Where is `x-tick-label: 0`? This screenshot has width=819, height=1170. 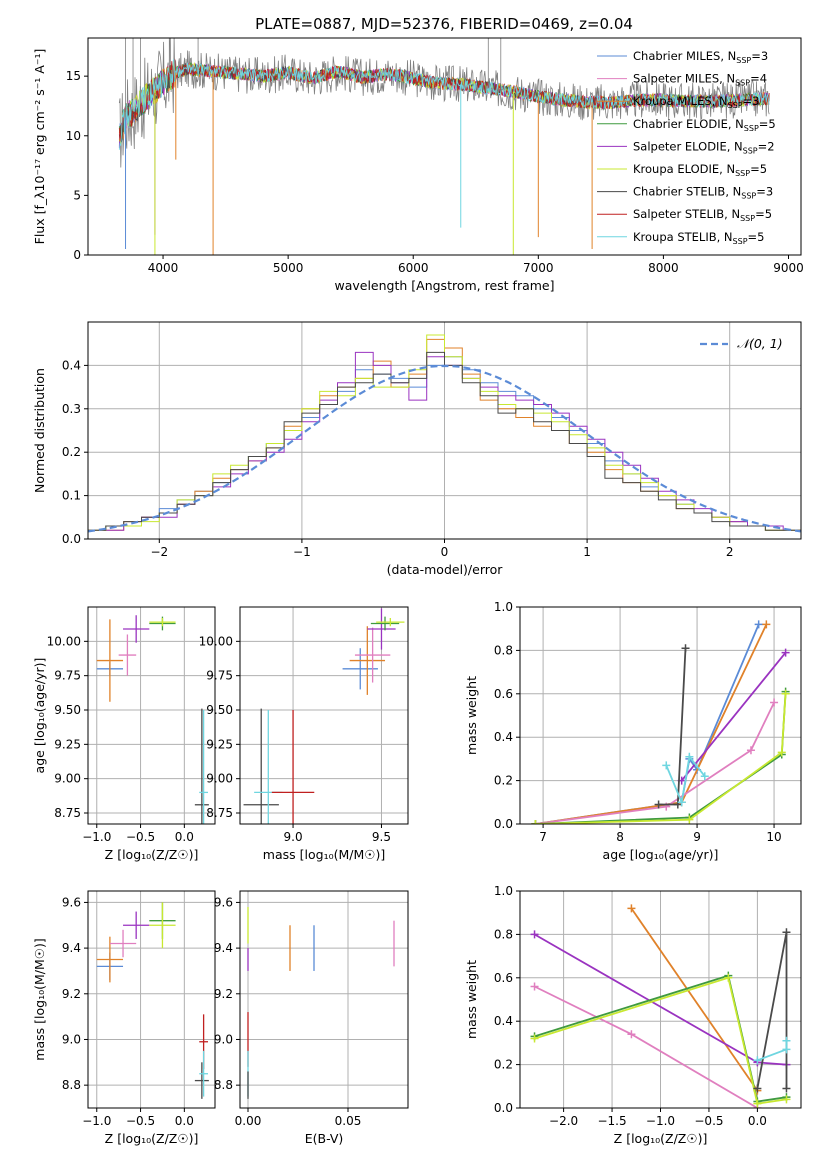
x-tick-label: 0 is located at coordinates (445, 552).